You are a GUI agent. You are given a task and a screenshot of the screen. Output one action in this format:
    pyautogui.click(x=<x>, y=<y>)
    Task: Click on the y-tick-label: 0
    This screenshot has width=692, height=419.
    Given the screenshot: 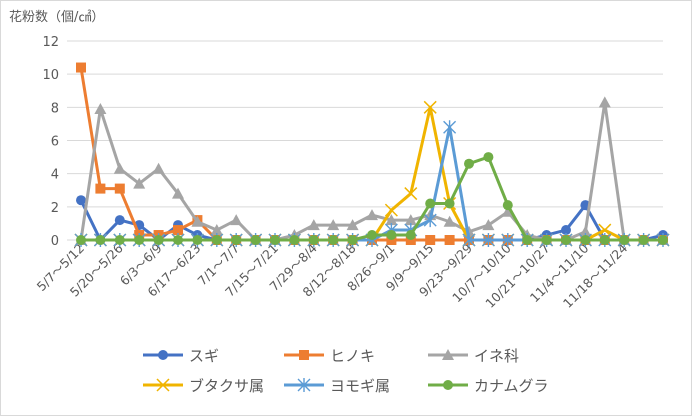 What is the action you would take?
    pyautogui.click(x=55, y=241)
    